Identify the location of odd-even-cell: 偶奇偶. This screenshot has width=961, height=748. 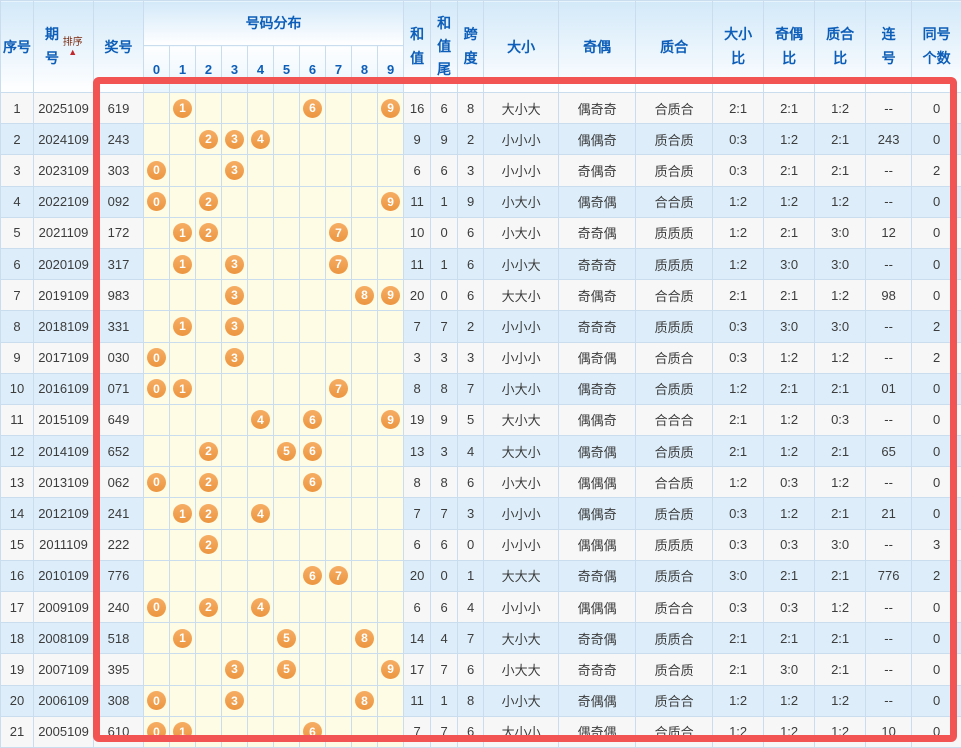
(597, 201).